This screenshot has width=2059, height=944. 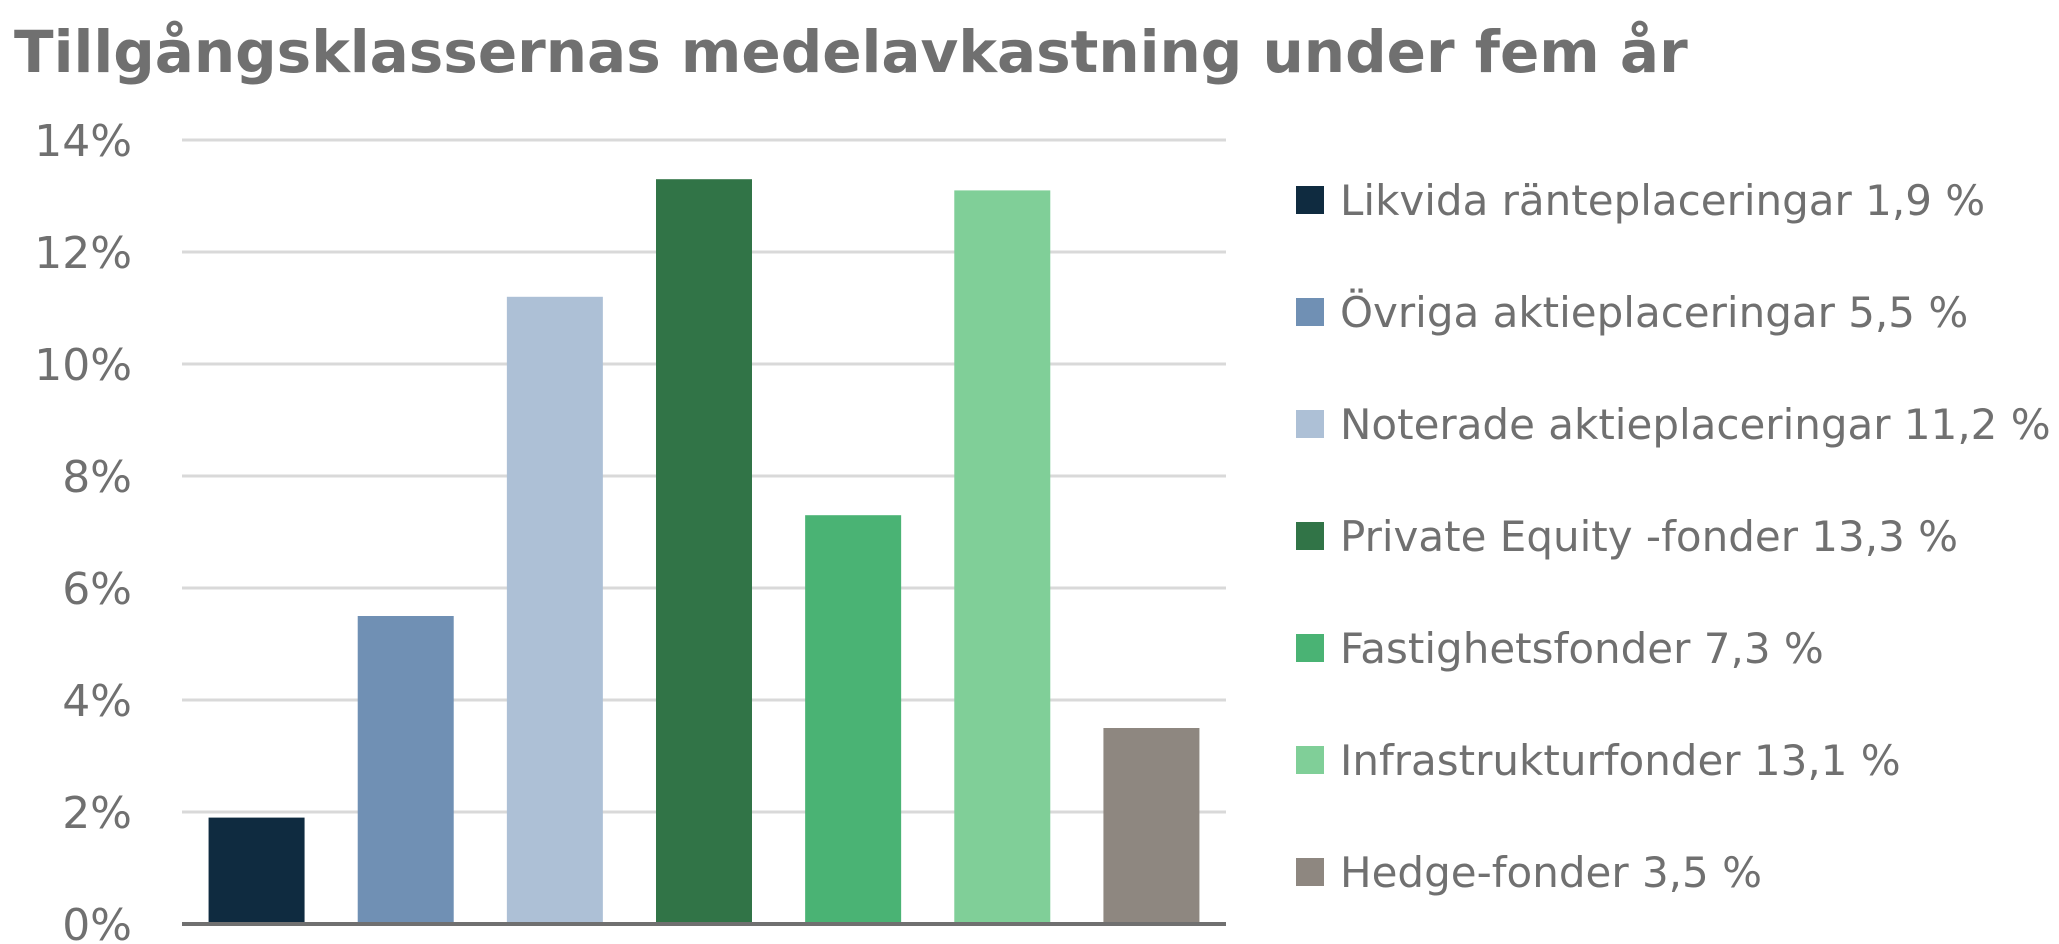 What do you see at coordinates (97, 477) in the screenshot?
I see `y-tick-label: 8%` at bounding box center [97, 477].